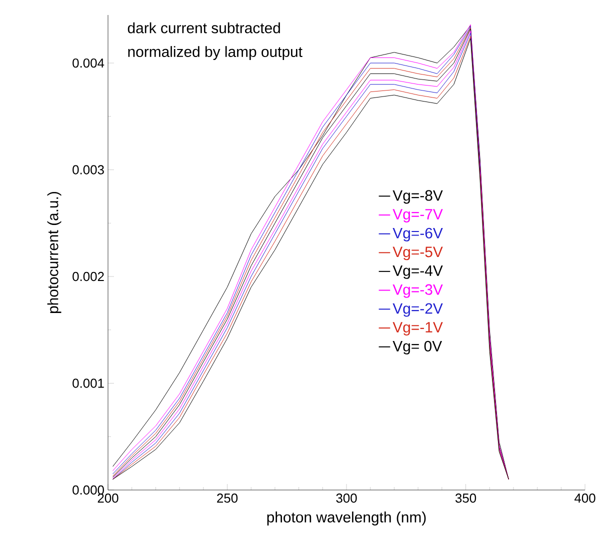  Describe the element at coordinates (346, 519) in the screenshot. I see `x-axis-title: photon wavelength (nm)` at that location.